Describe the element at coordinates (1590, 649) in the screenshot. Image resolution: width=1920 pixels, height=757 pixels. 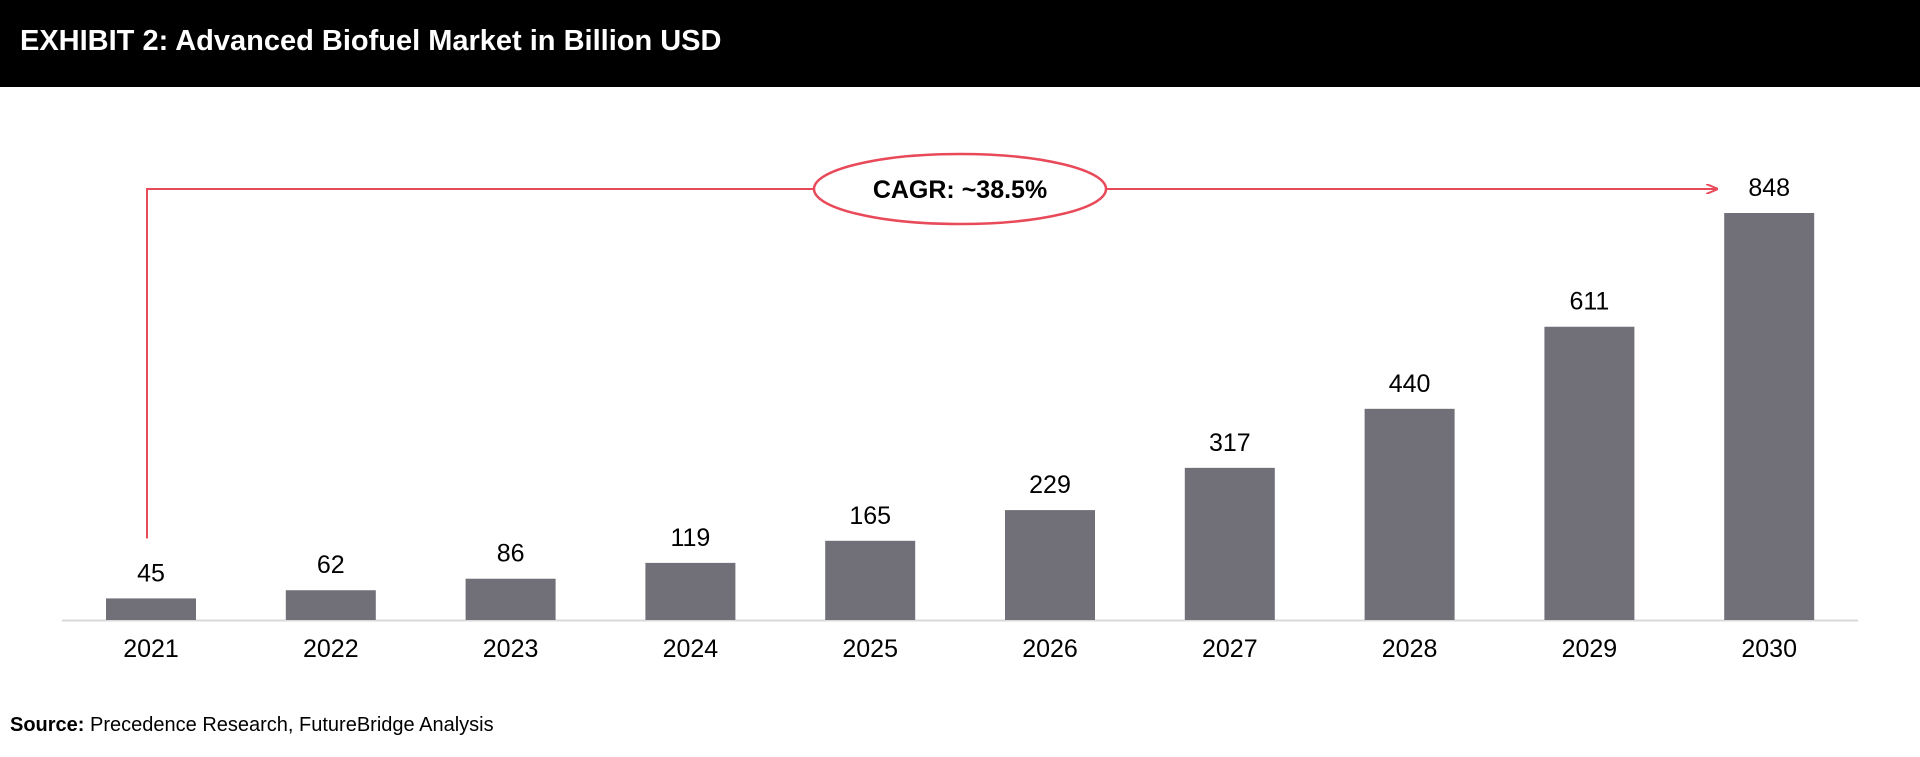
I see `x-tick-label-2029: 2029` at that location.